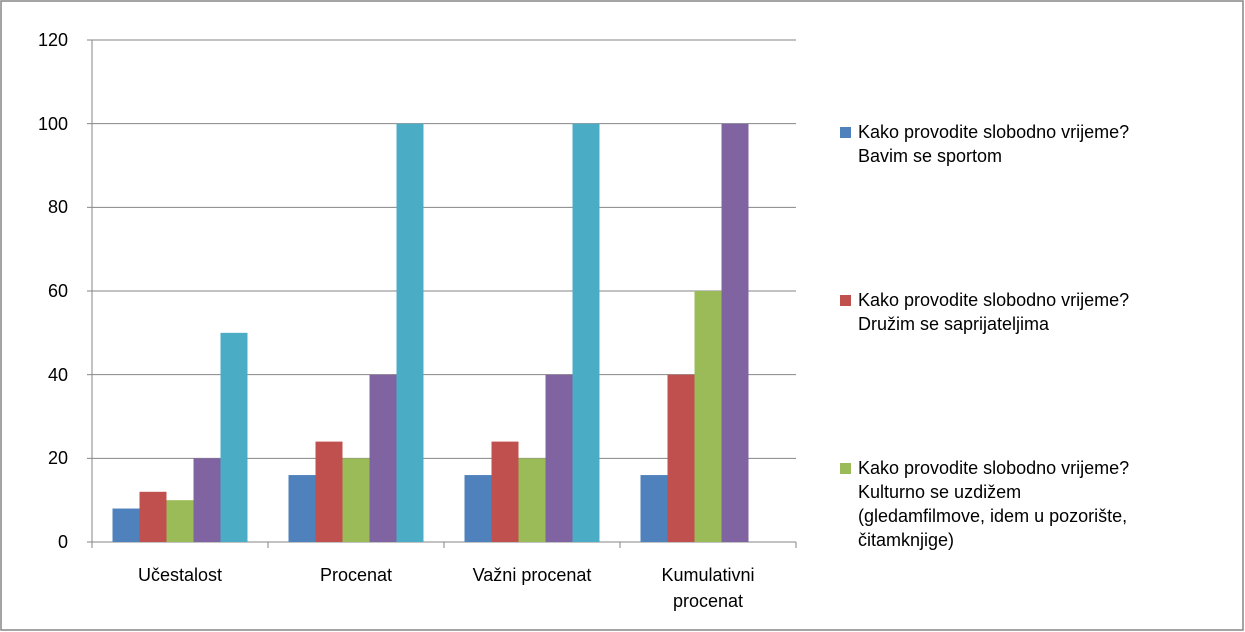  What do you see at coordinates (62, 542) in the screenshot?
I see `y-tick-label: 0` at bounding box center [62, 542].